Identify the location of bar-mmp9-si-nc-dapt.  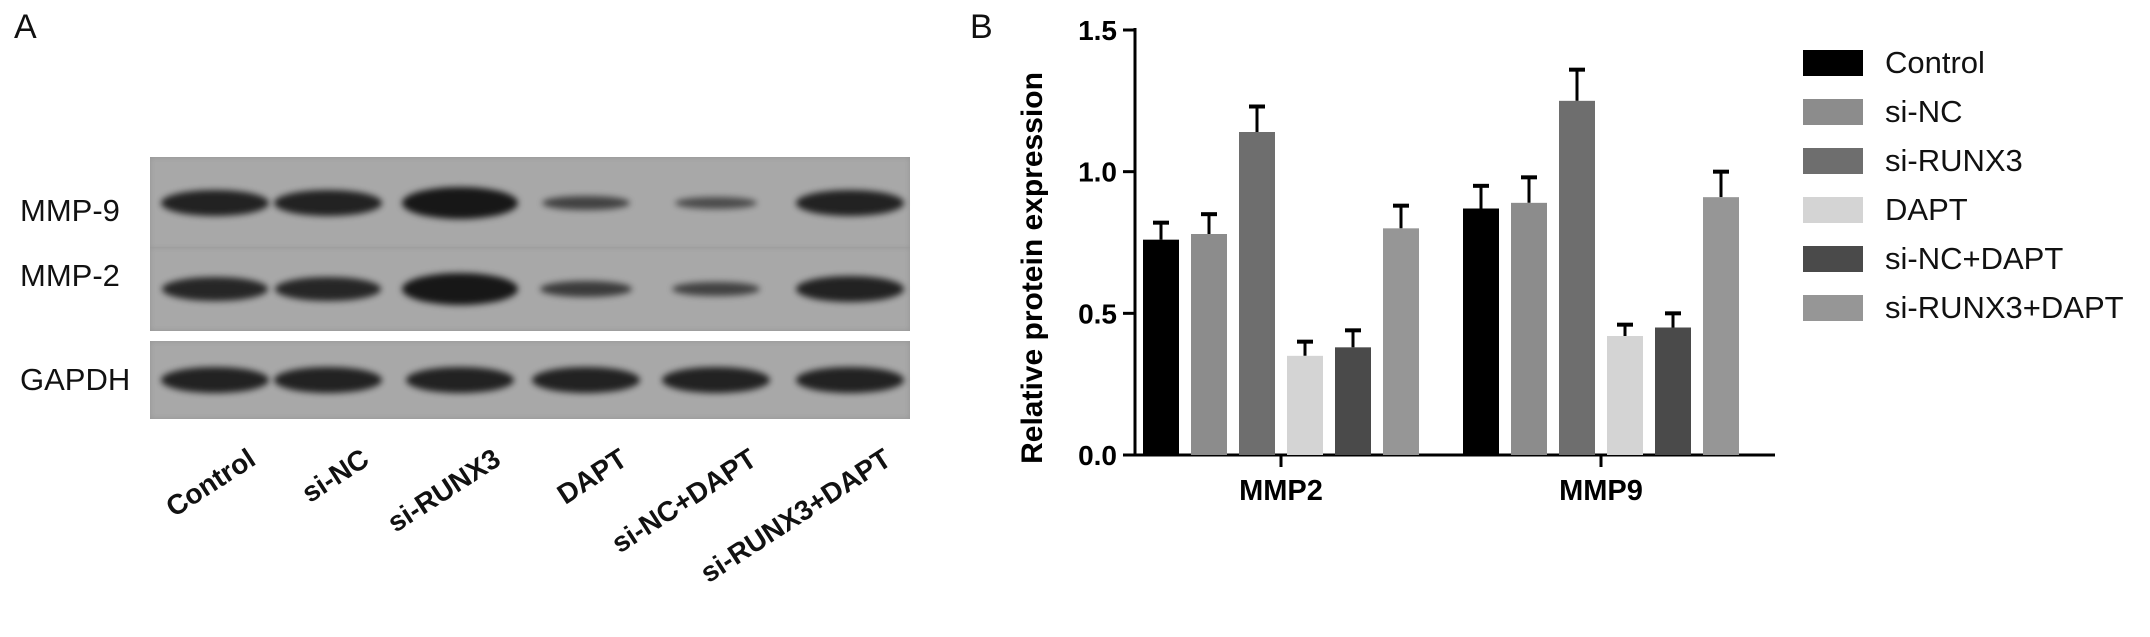
(1673, 391).